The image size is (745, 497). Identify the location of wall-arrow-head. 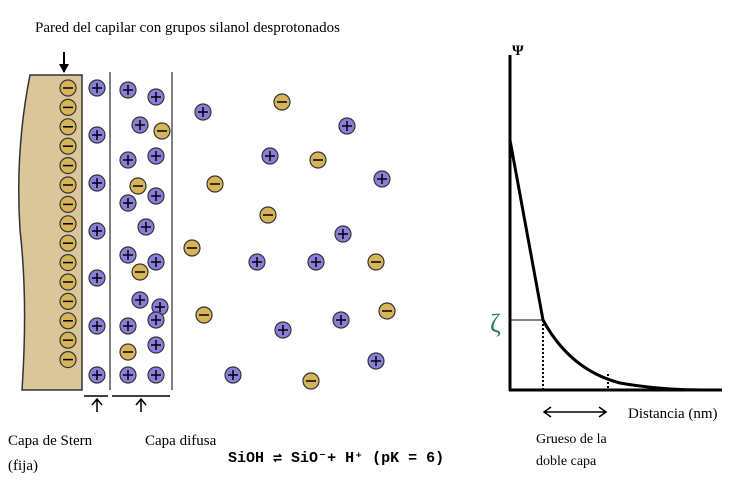
(64, 68).